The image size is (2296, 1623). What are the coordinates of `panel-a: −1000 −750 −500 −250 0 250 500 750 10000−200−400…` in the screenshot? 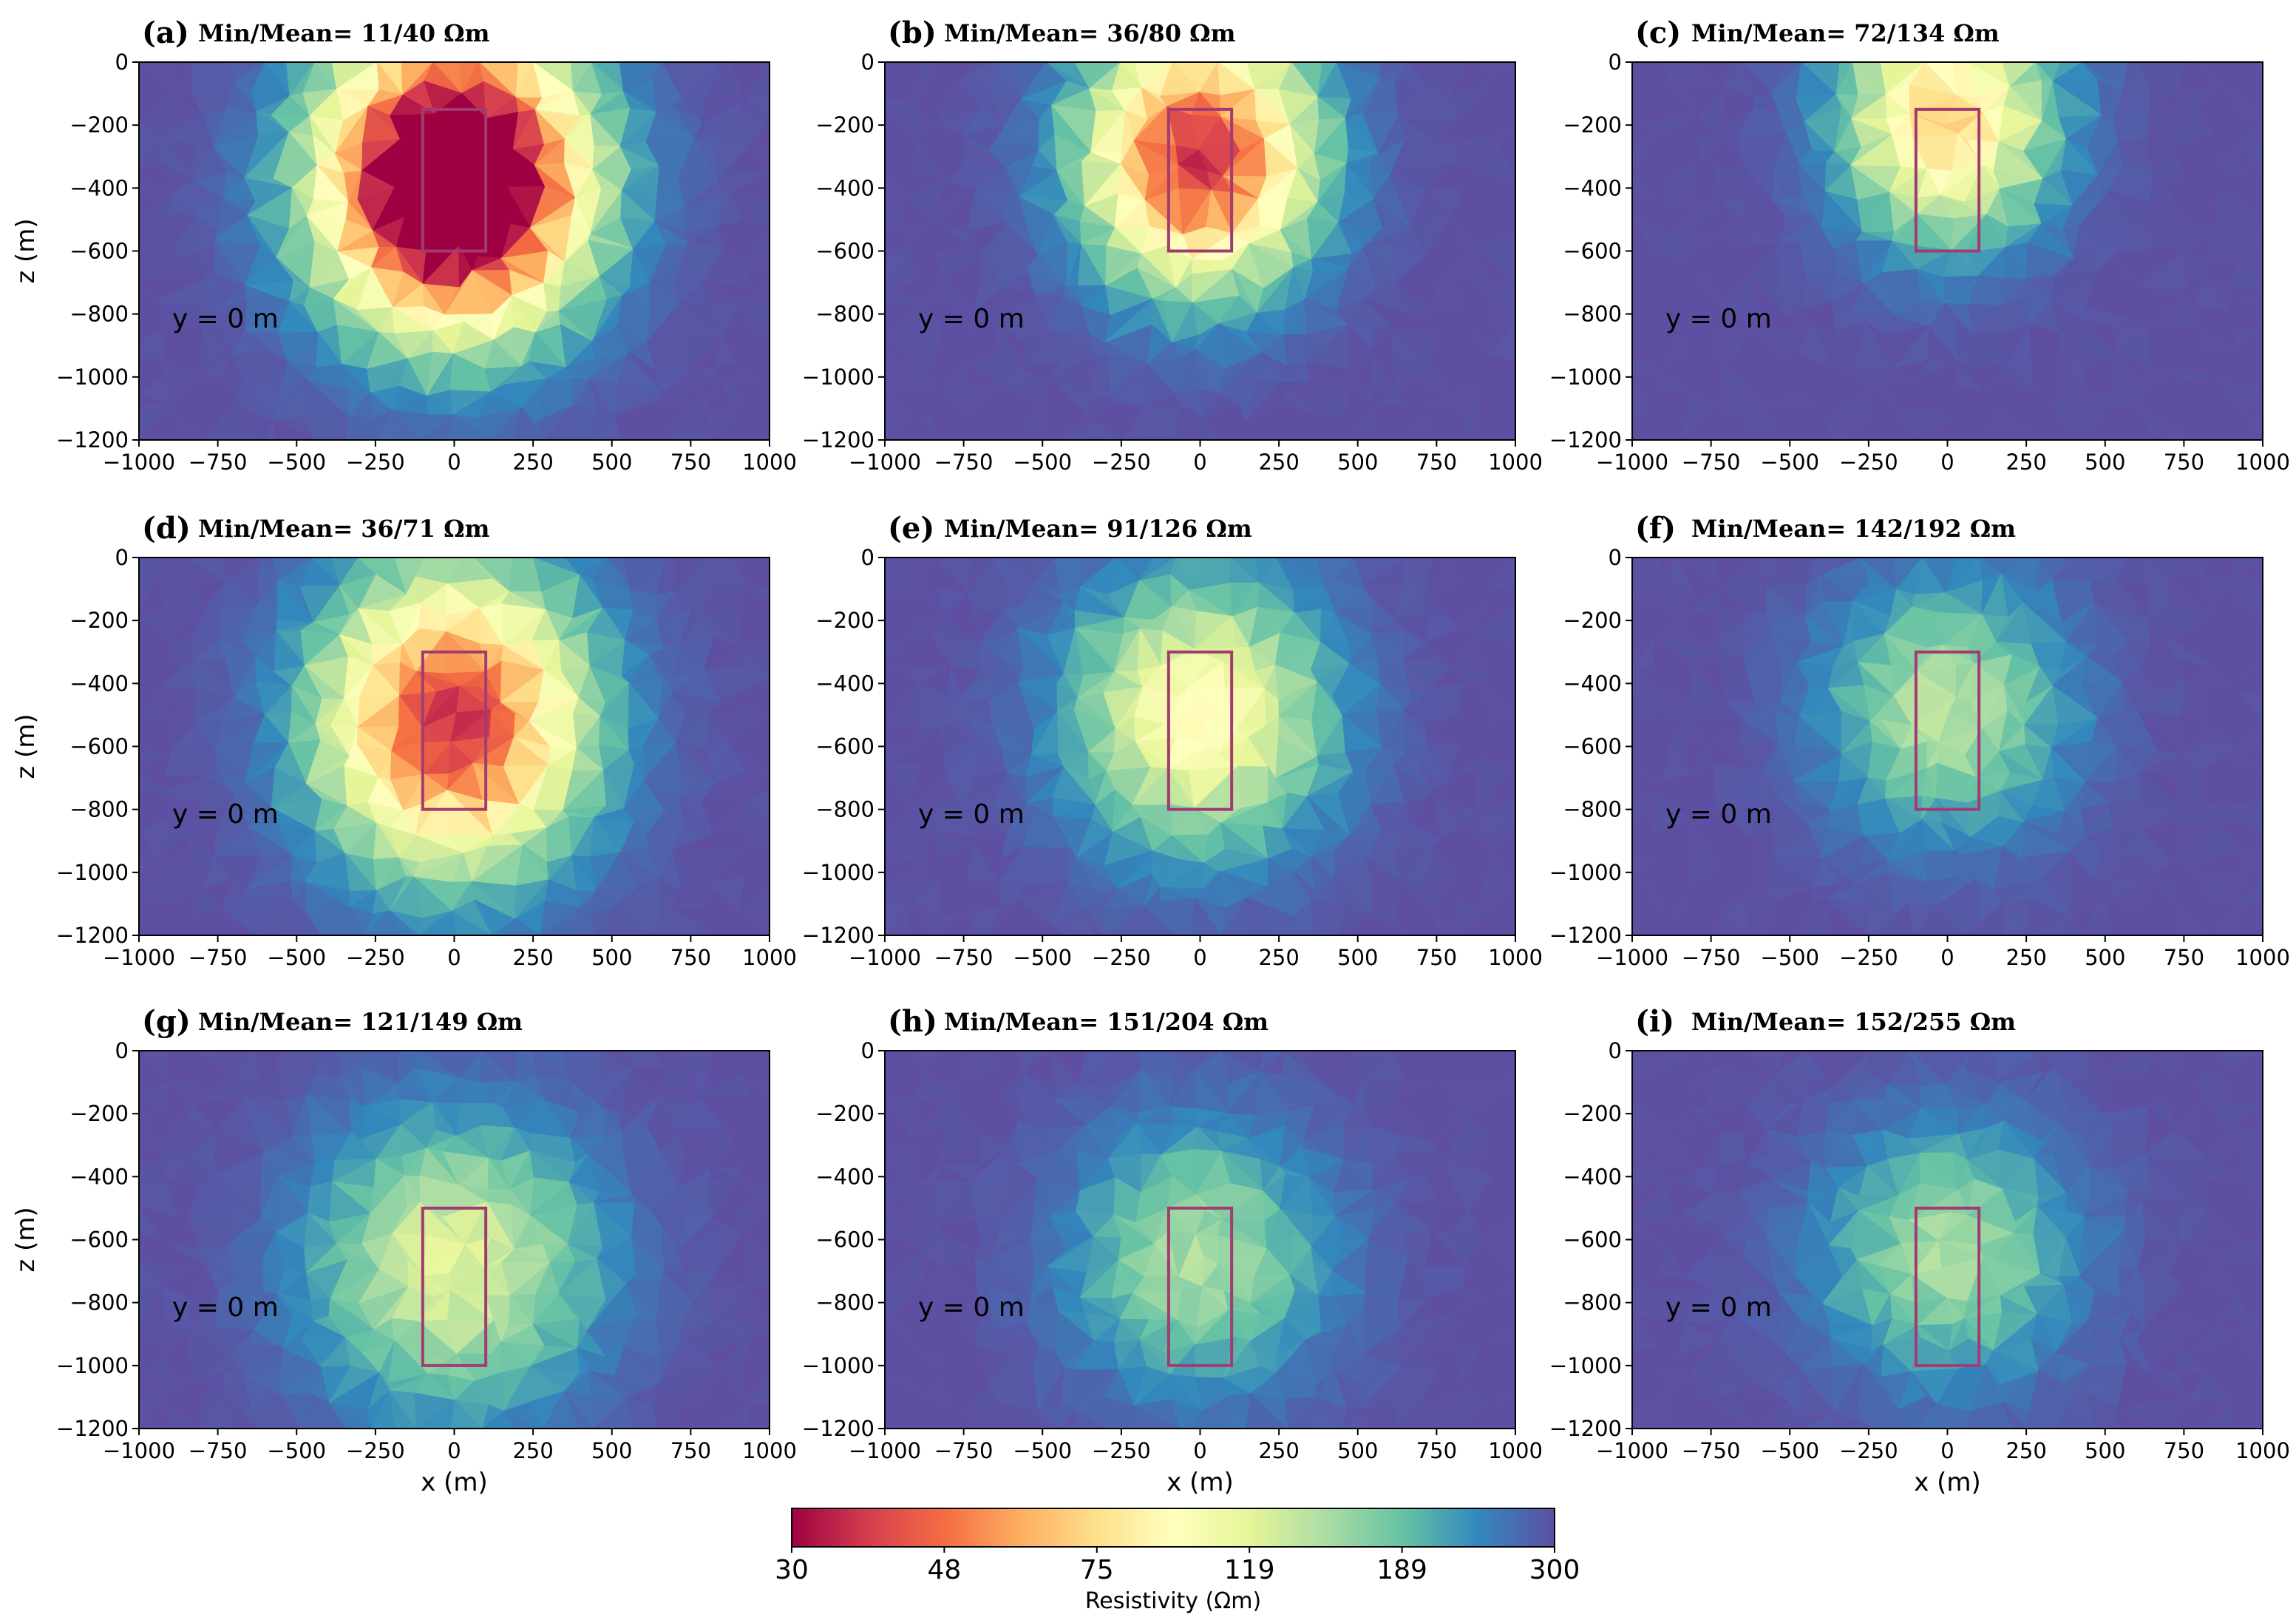 It's located at (404, 246).